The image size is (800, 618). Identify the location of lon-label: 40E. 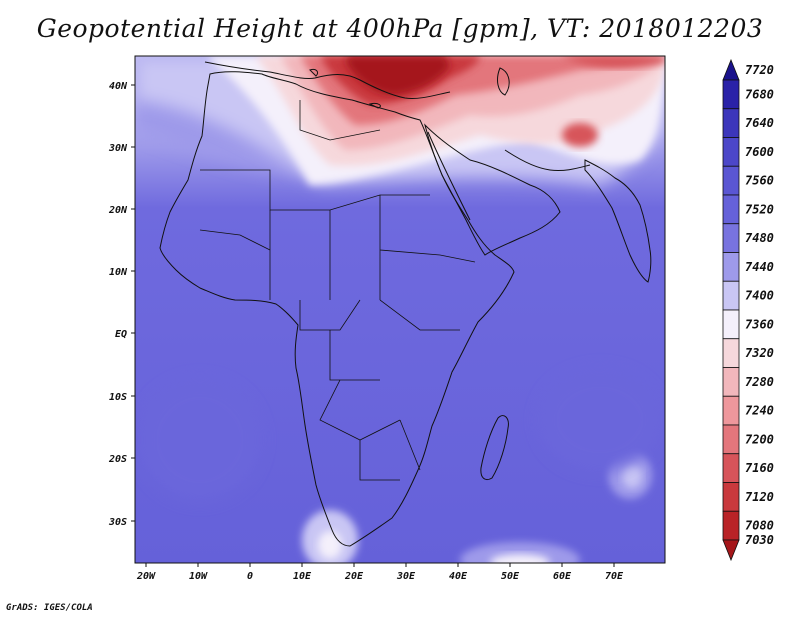
(458, 576).